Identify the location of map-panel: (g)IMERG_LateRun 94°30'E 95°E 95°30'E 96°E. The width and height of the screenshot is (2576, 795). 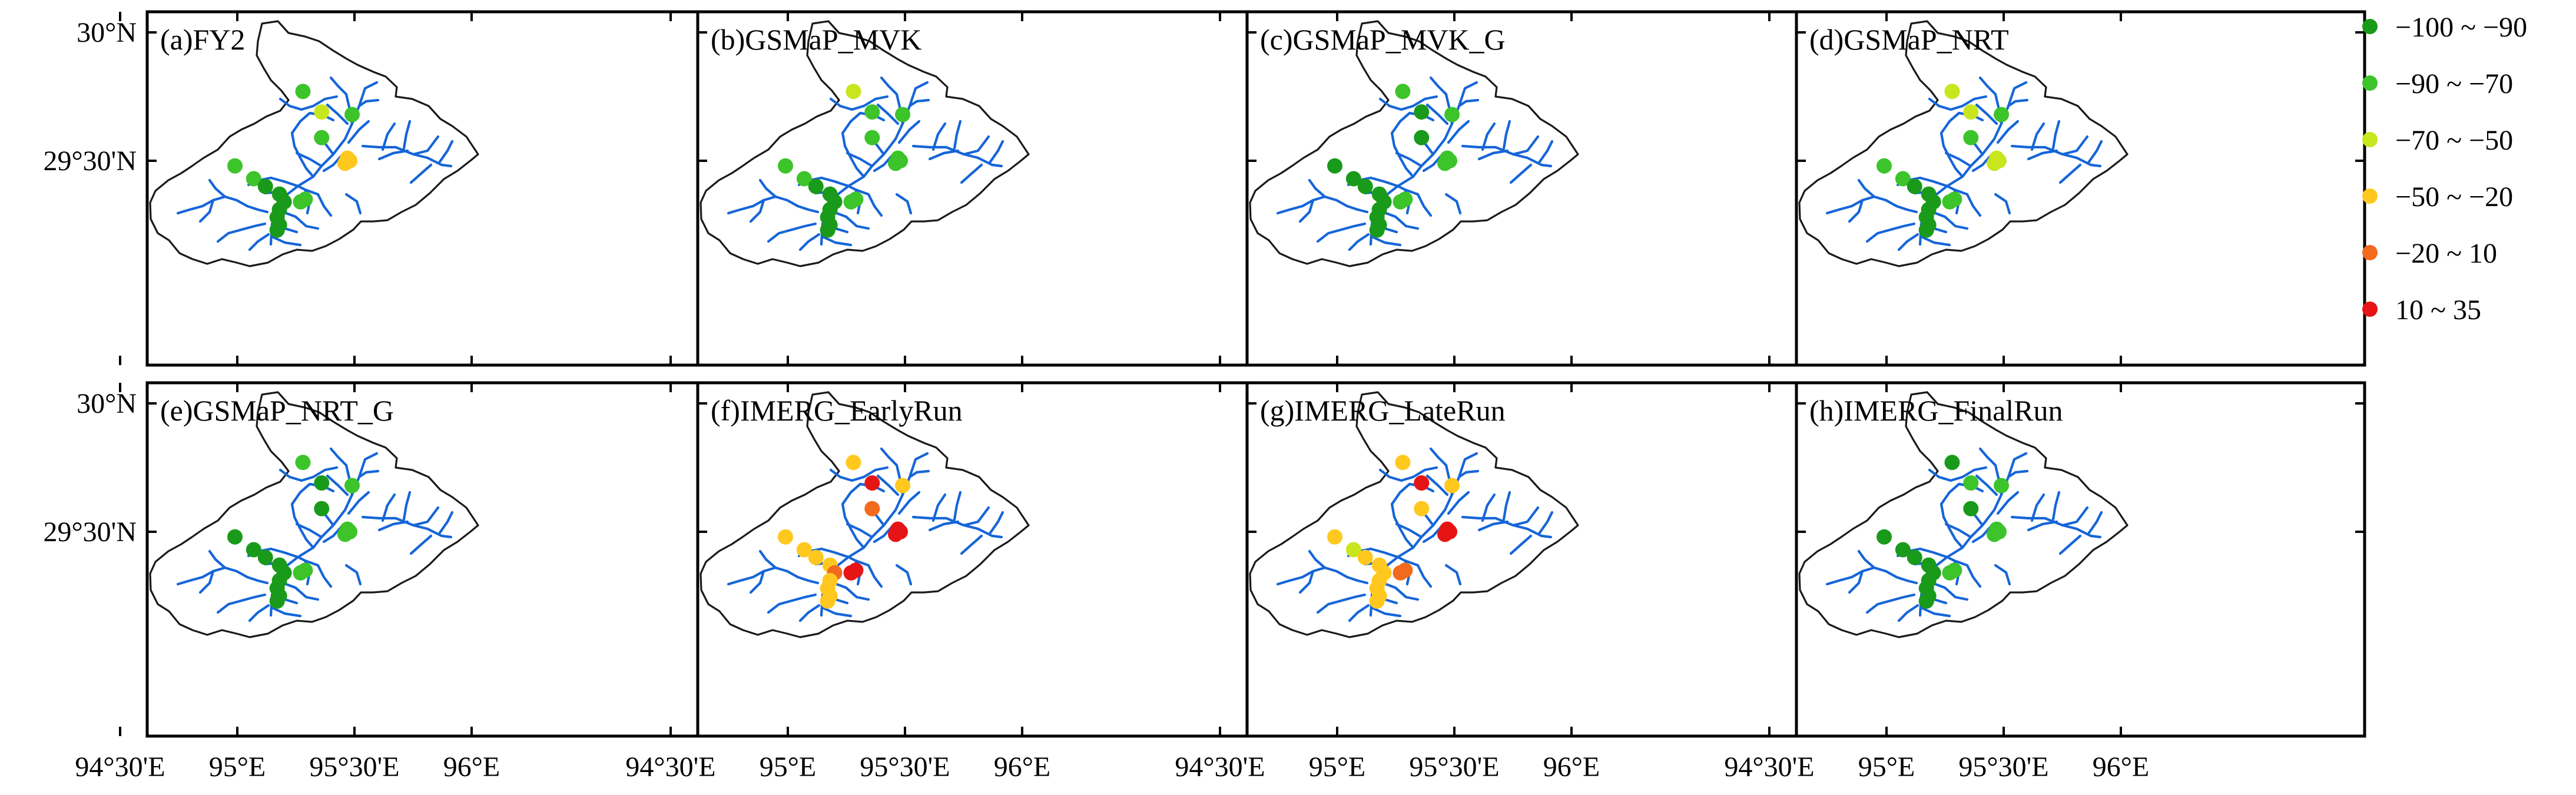
(1496, 582).